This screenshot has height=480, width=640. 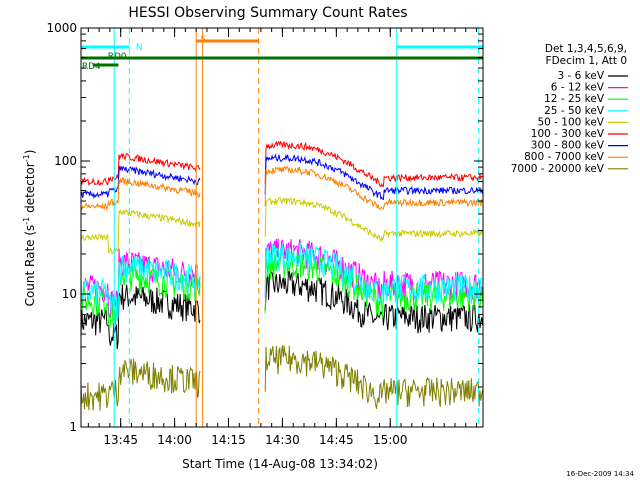 I want to click on legend-label: 800 - 7000 keV, so click(x=564, y=157).